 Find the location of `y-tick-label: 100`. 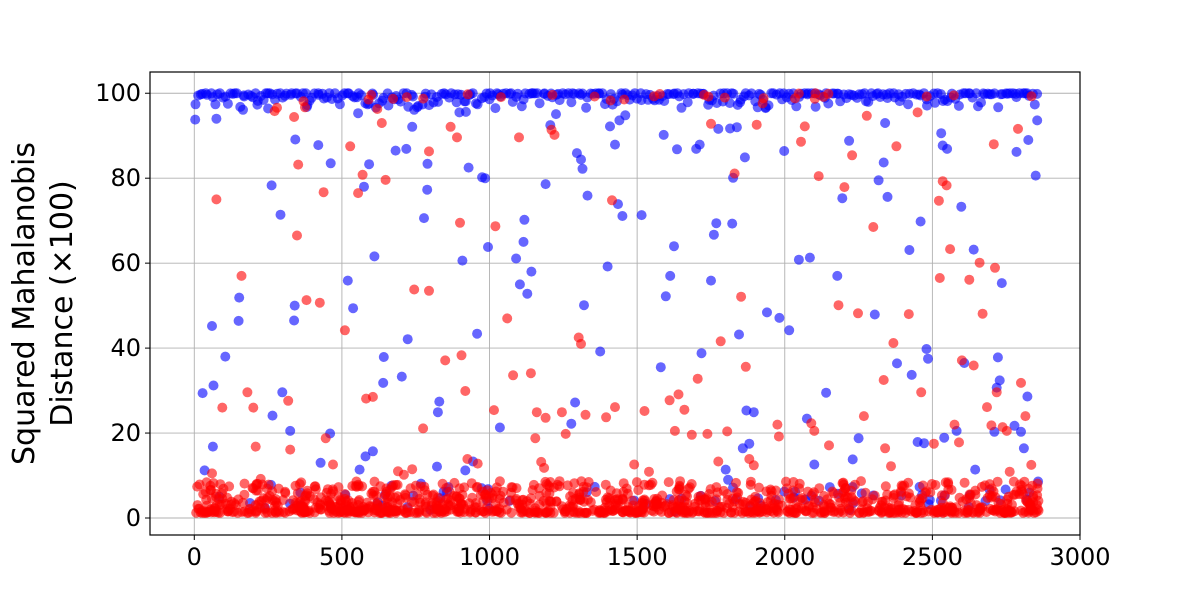

y-tick-label: 100 is located at coordinates (118, 93).